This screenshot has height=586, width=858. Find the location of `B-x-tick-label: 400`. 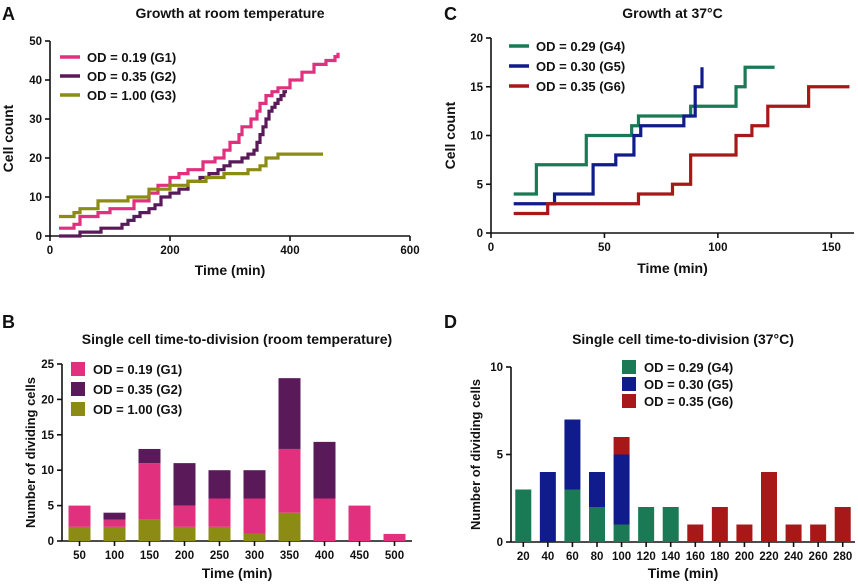

B-x-tick-label: 400 is located at coordinates (324, 556).